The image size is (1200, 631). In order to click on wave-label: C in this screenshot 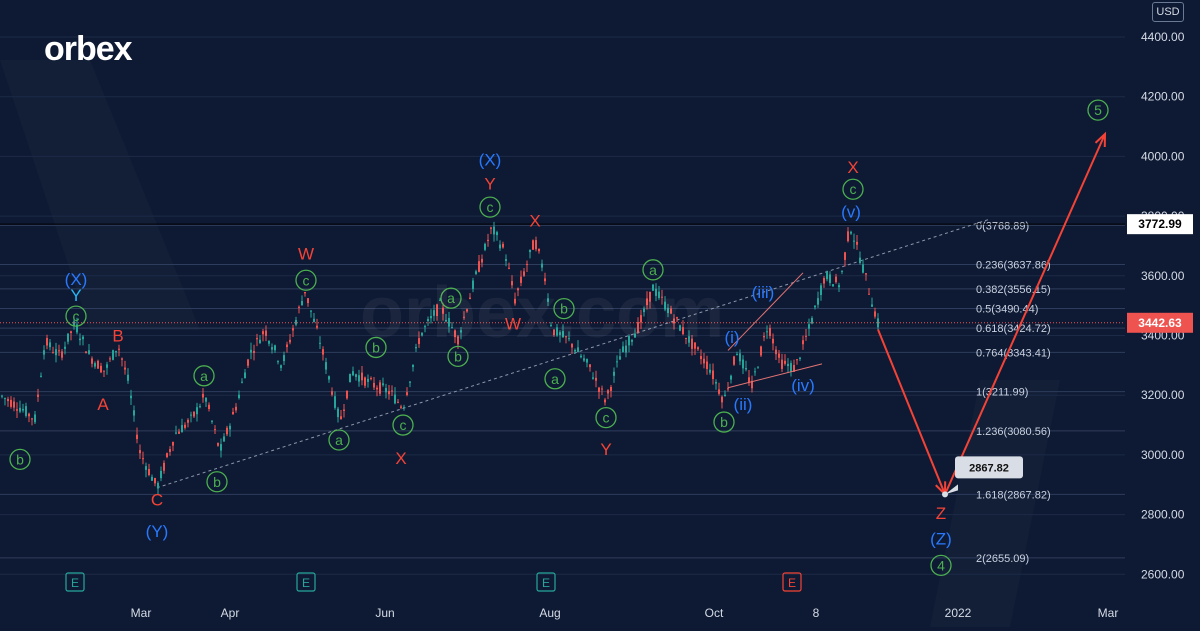, I will do `click(157, 500)`.